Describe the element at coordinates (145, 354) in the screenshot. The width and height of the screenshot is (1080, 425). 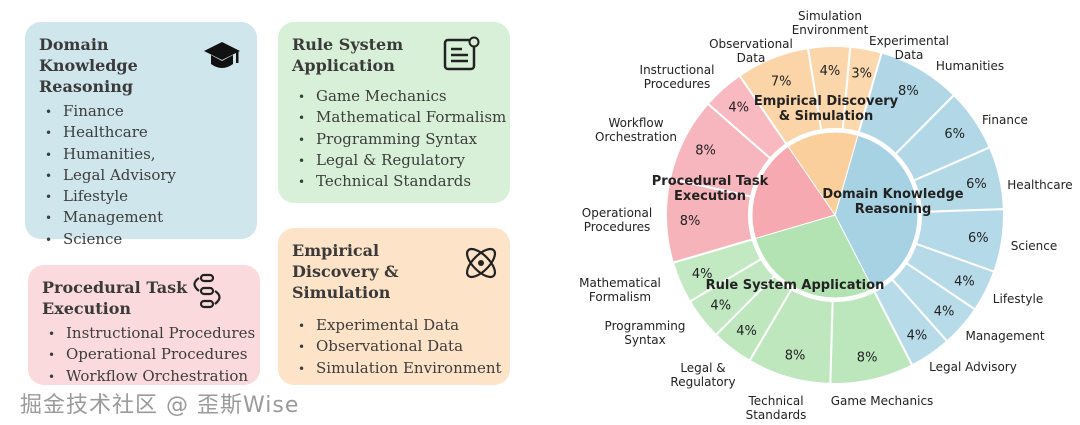
I see `list-item: Operational Procedures` at that location.